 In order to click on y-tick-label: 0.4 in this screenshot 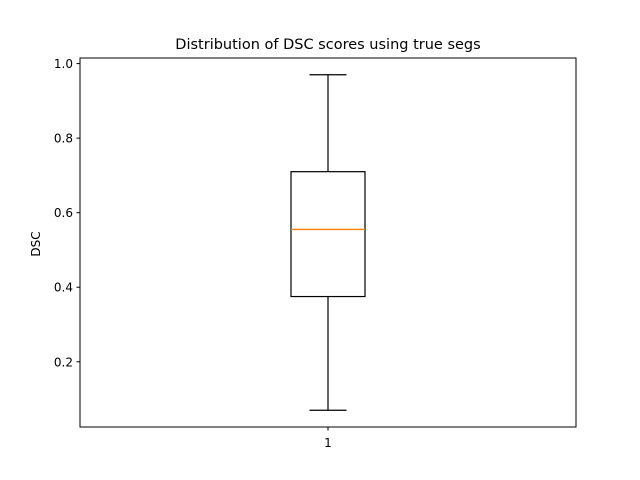, I will do `click(63, 288)`.